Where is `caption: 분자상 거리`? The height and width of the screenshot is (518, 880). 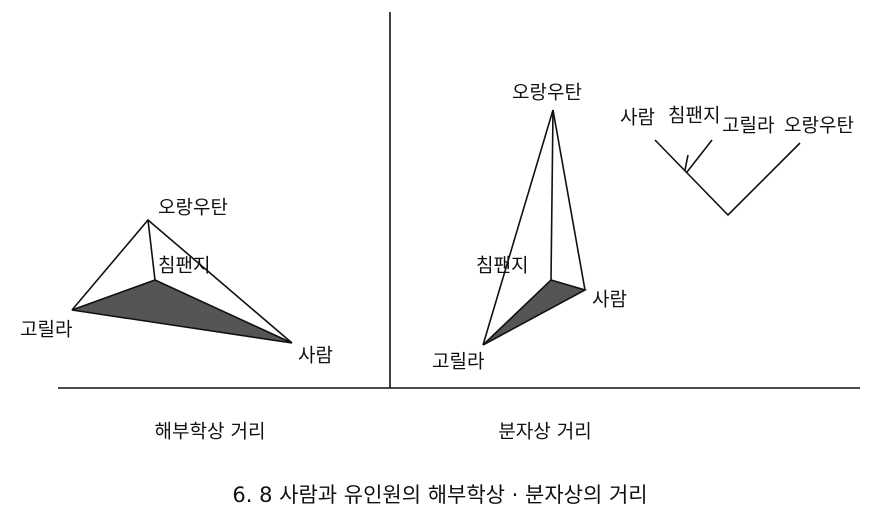
caption: 분자상 거리 is located at coordinates (544, 432).